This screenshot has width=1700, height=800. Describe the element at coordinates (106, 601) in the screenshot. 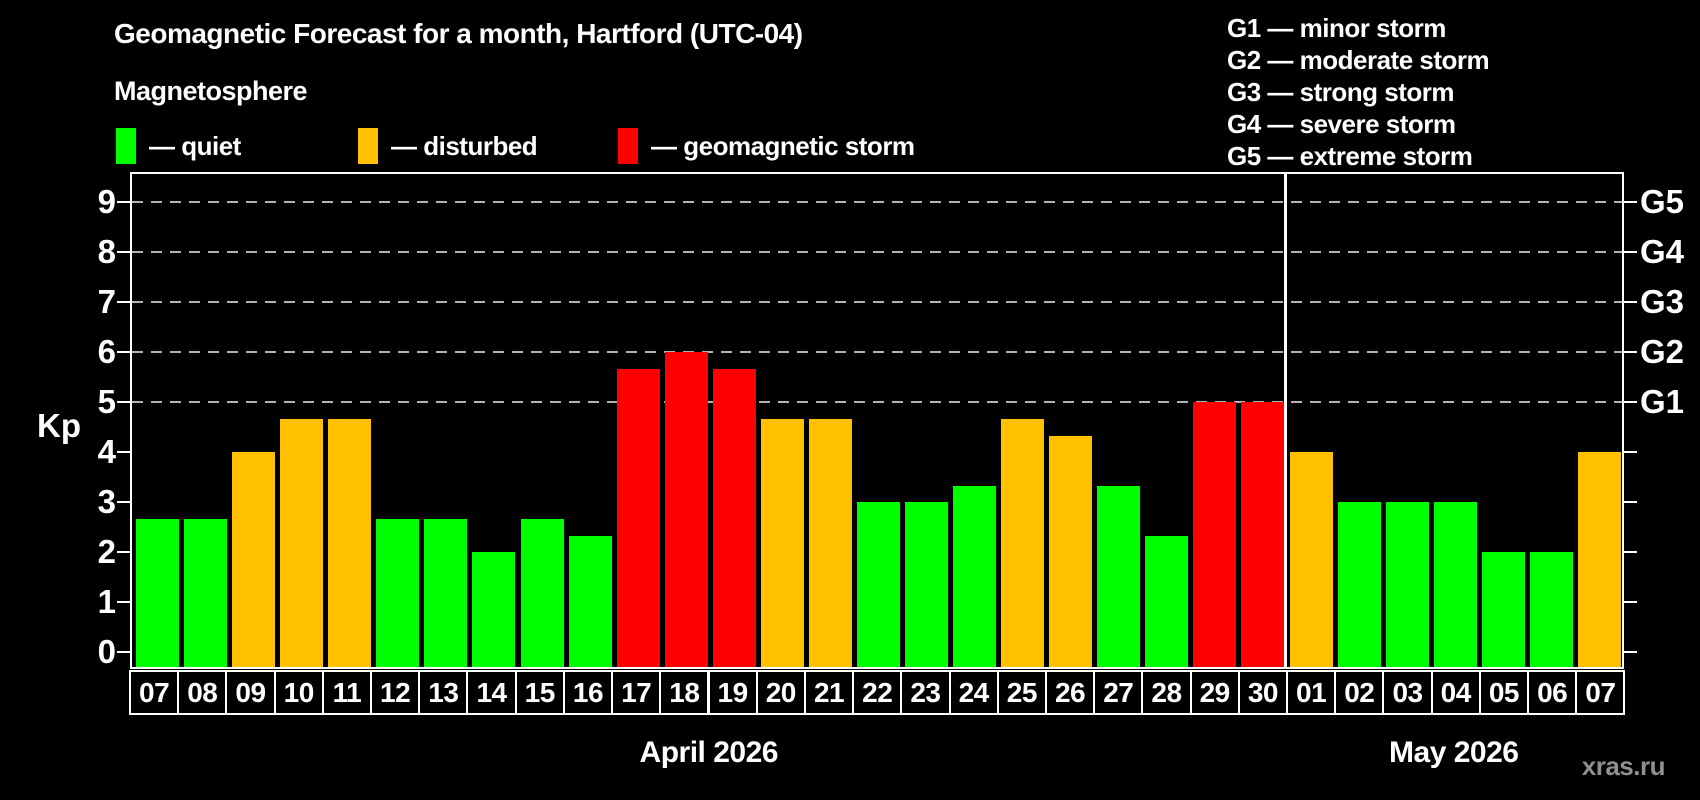

I see `y-axis-label-1: 1` at that location.